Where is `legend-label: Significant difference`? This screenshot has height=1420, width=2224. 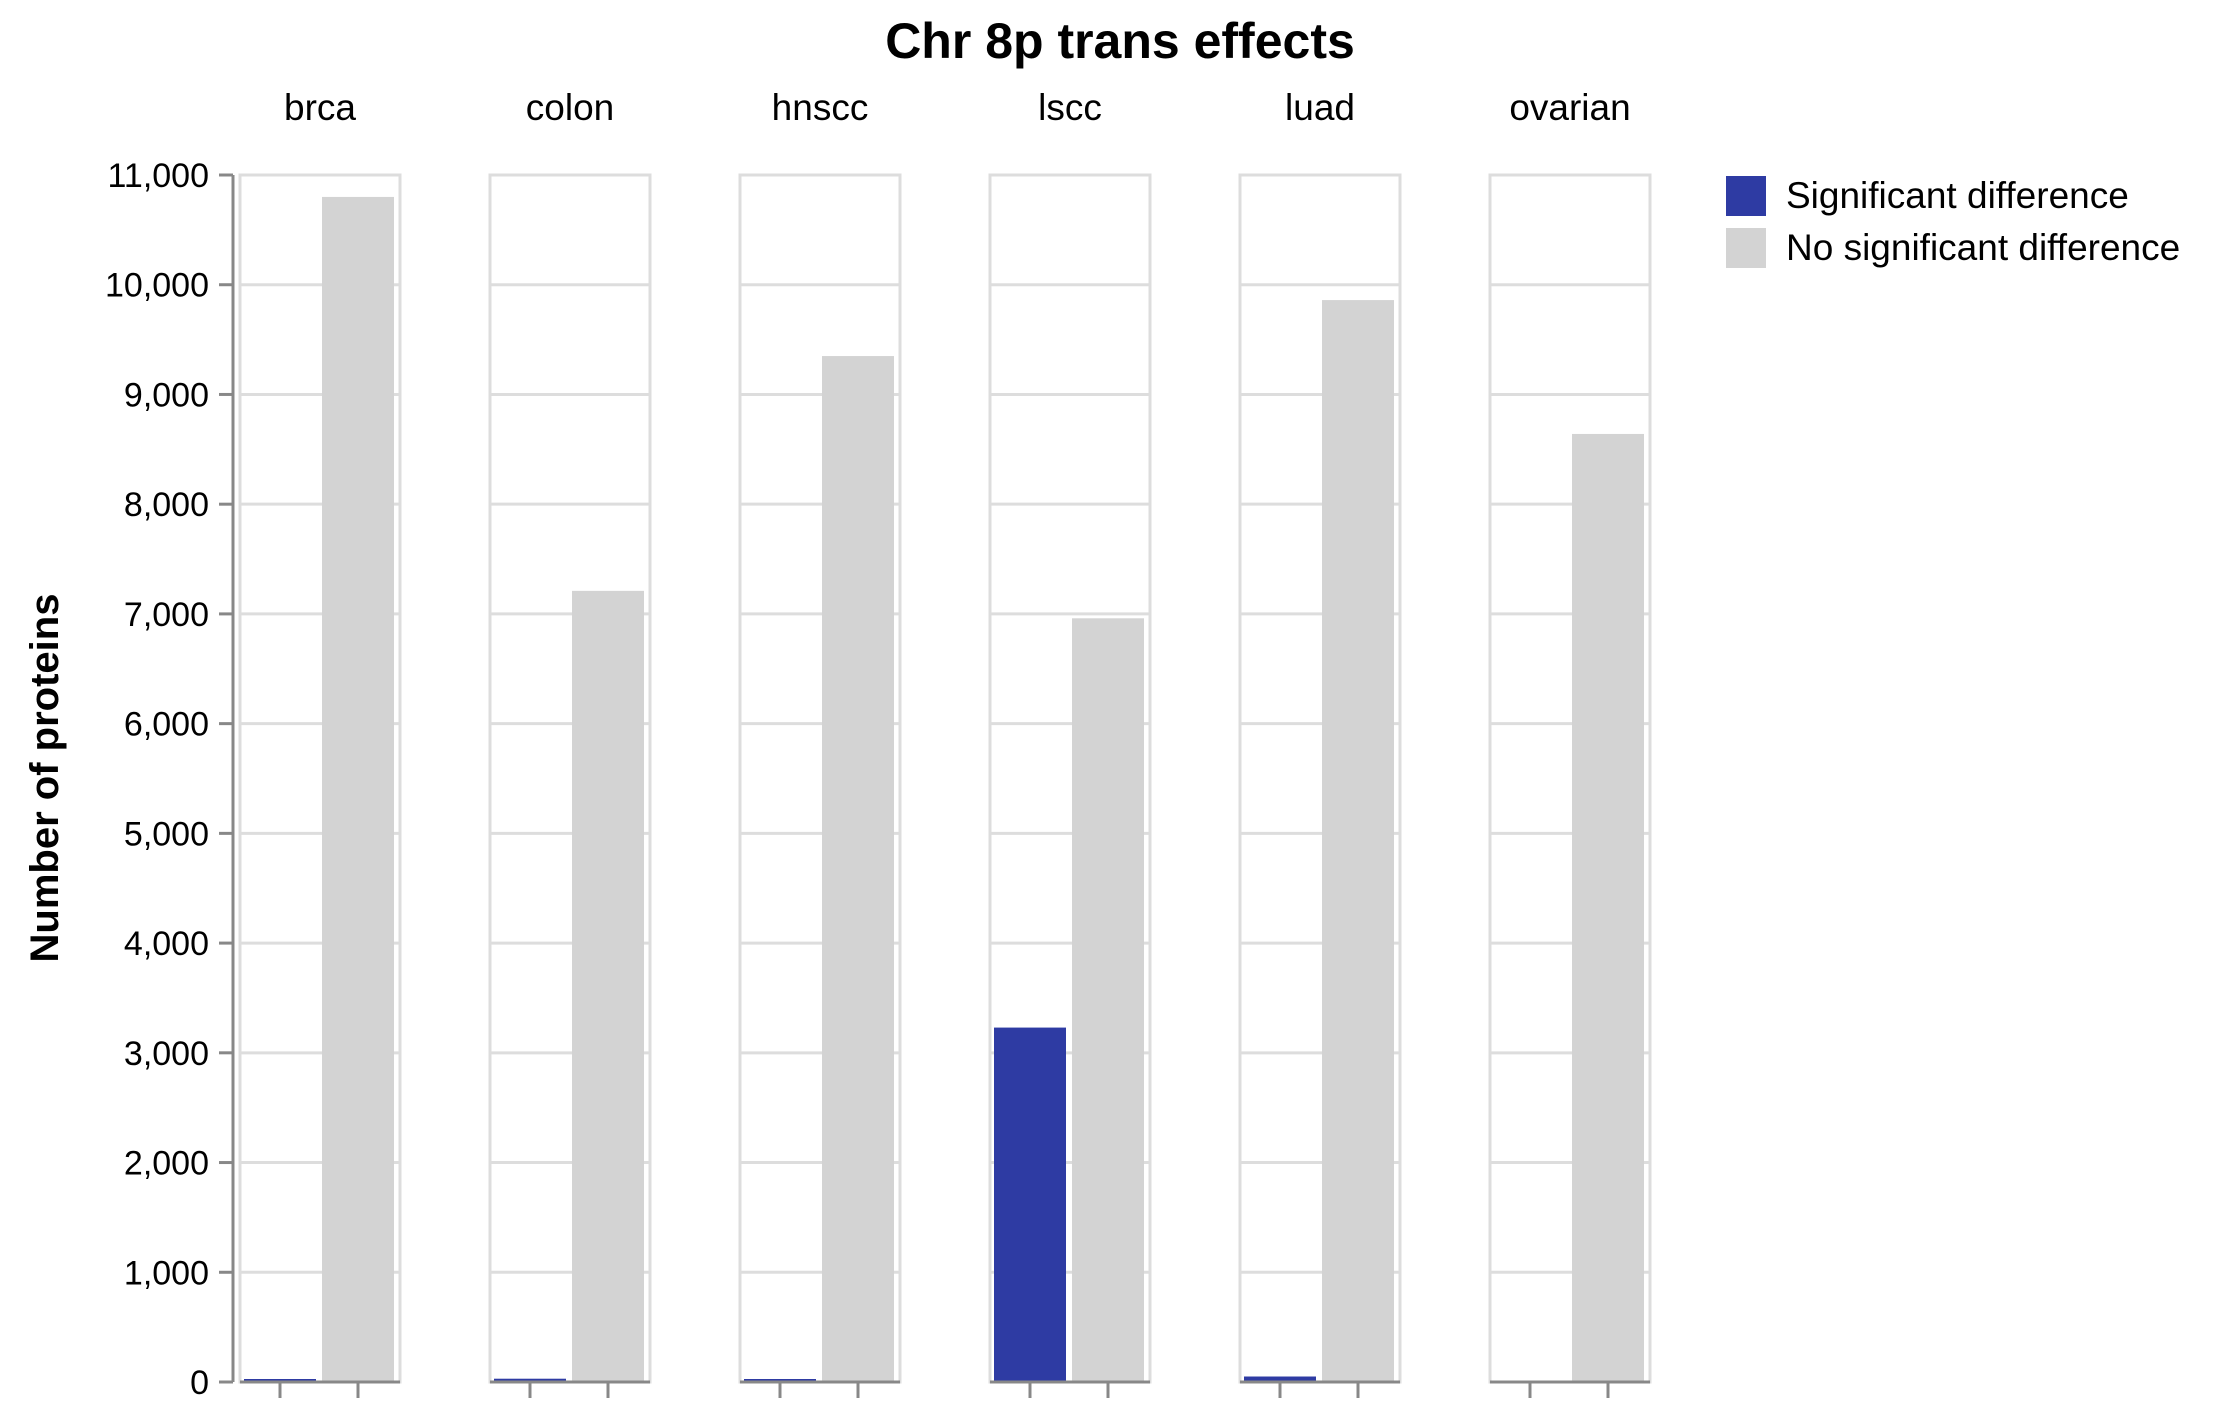 legend-label: Significant difference is located at coordinates (1957, 195).